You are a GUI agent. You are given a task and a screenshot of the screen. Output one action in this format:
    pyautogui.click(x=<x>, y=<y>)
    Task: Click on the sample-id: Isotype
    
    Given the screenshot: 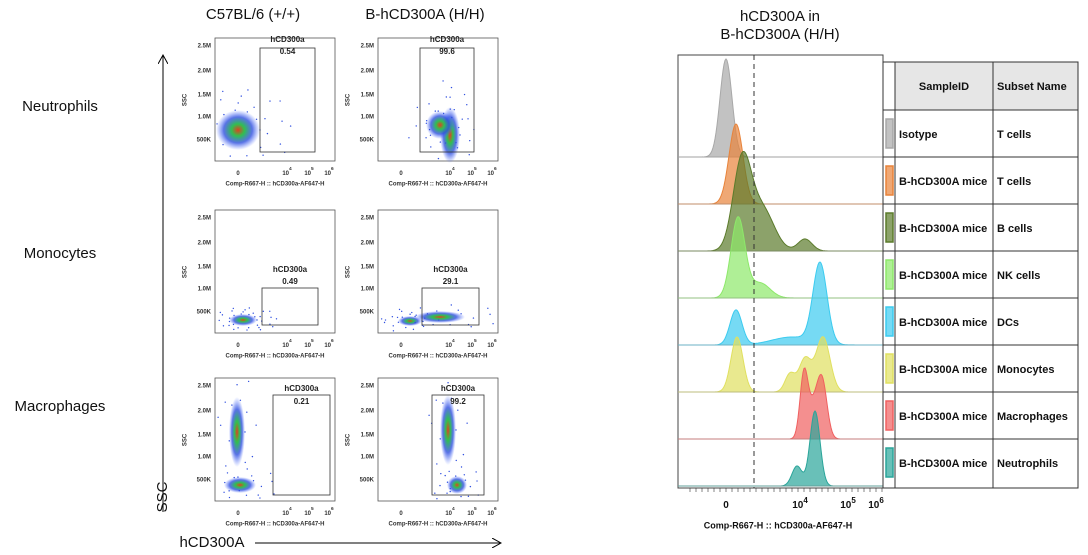 What is the action you would take?
    pyautogui.click(x=918, y=135)
    